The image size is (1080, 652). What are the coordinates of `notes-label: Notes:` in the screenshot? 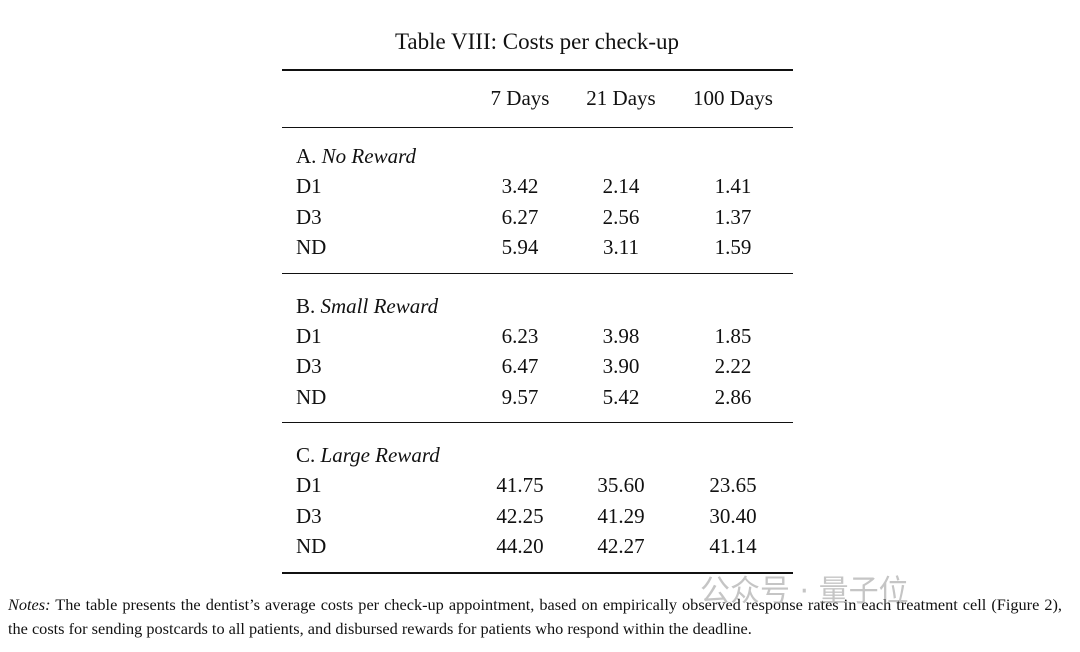 It's located at (29, 604).